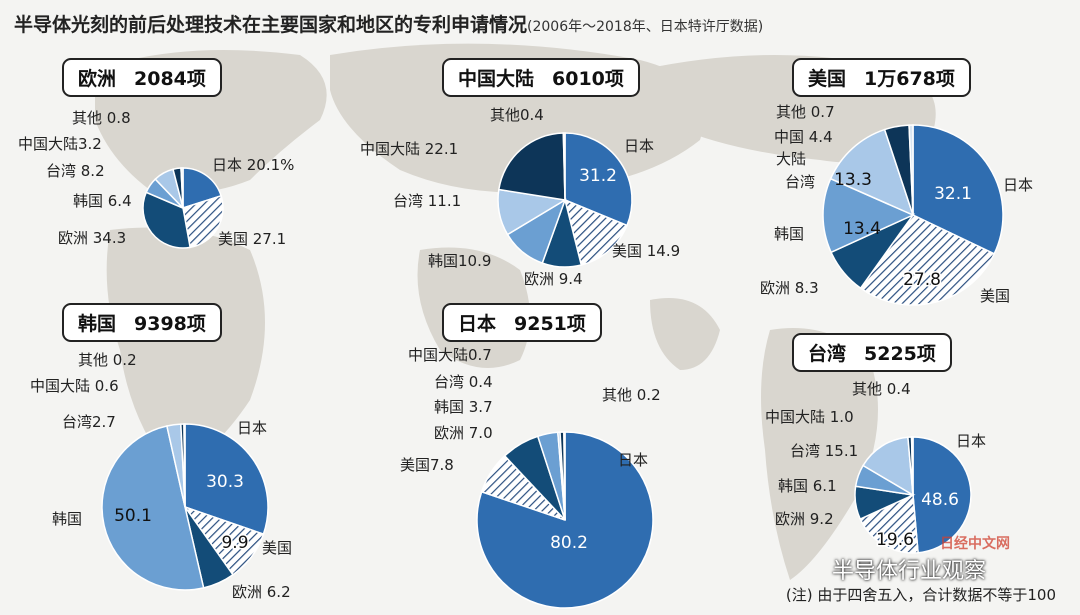 The height and width of the screenshot is (615, 1080). I want to click on data-label-china: 中国大陆3.2, so click(60, 144).